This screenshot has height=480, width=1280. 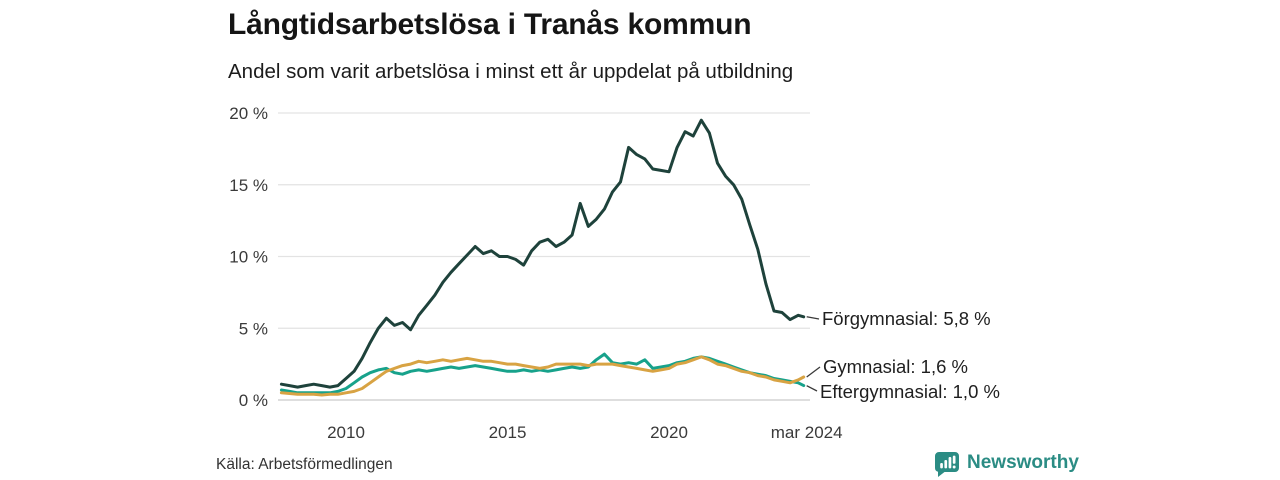 What do you see at coordinates (1023, 462) in the screenshot?
I see `newsworthy-wordmark: Newsworthy` at bounding box center [1023, 462].